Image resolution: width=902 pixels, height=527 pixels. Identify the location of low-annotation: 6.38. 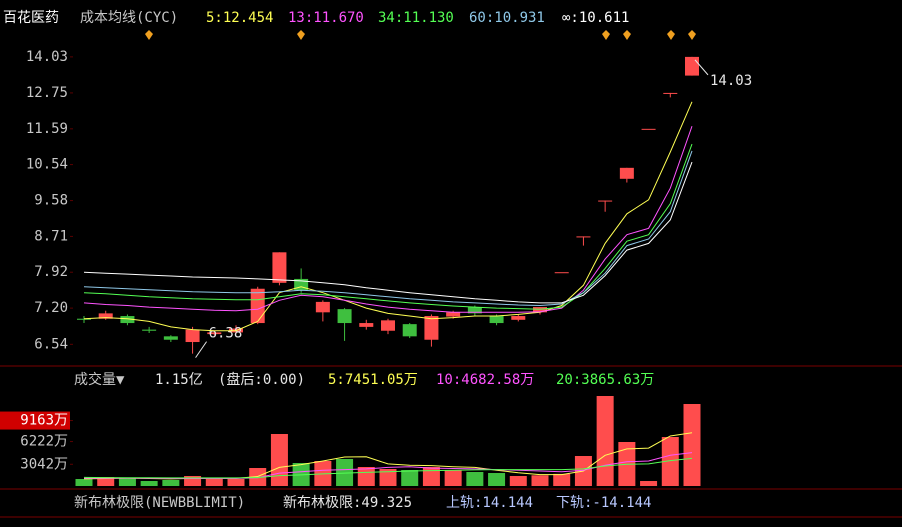
(226, 334).